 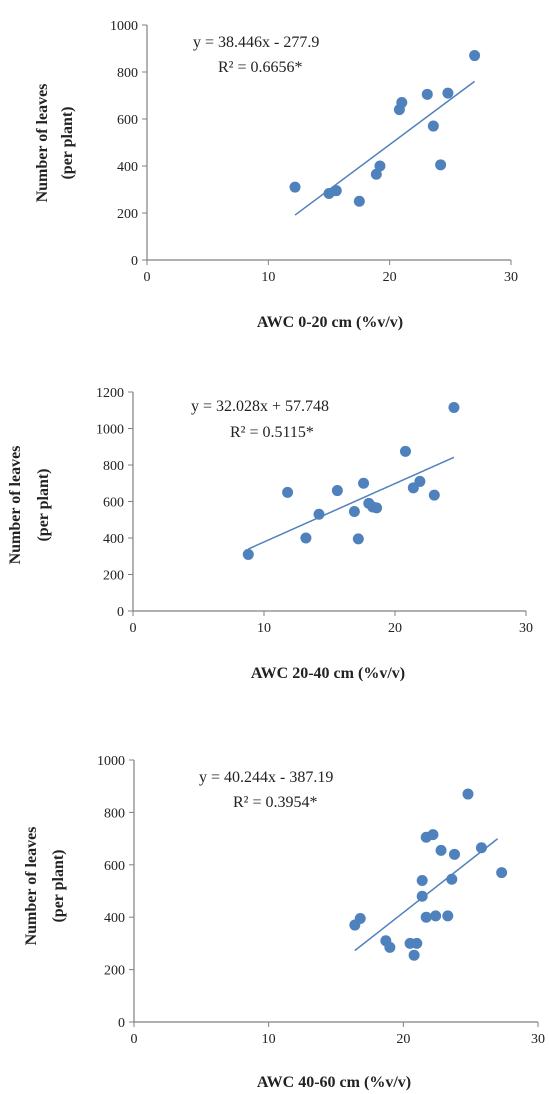 What do you see at coordinates (330, 322) in the screenshot?
I see `x-axis-title: AWC 0-20 cm (%v/v)` at bounding box center [330, 322].